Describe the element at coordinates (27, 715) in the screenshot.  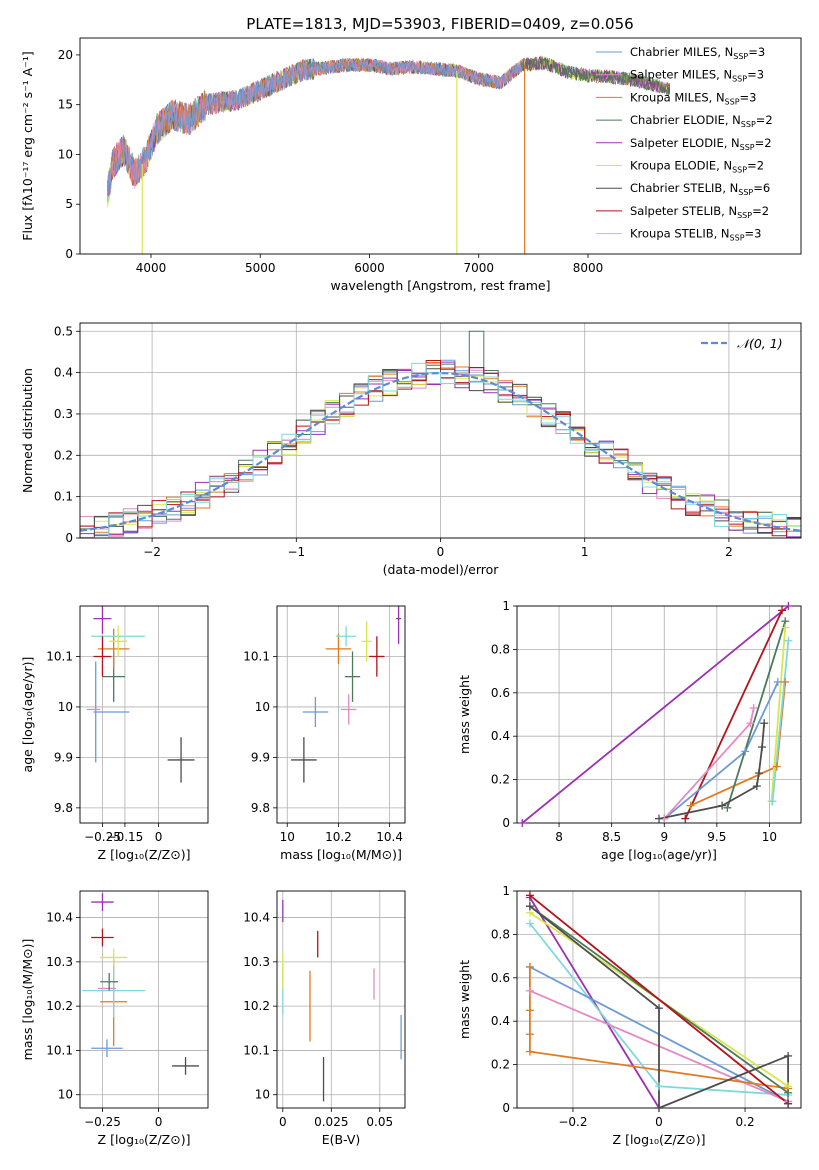
I see `y-axis-label: age [log₁₀(age/yr)]` at that location.